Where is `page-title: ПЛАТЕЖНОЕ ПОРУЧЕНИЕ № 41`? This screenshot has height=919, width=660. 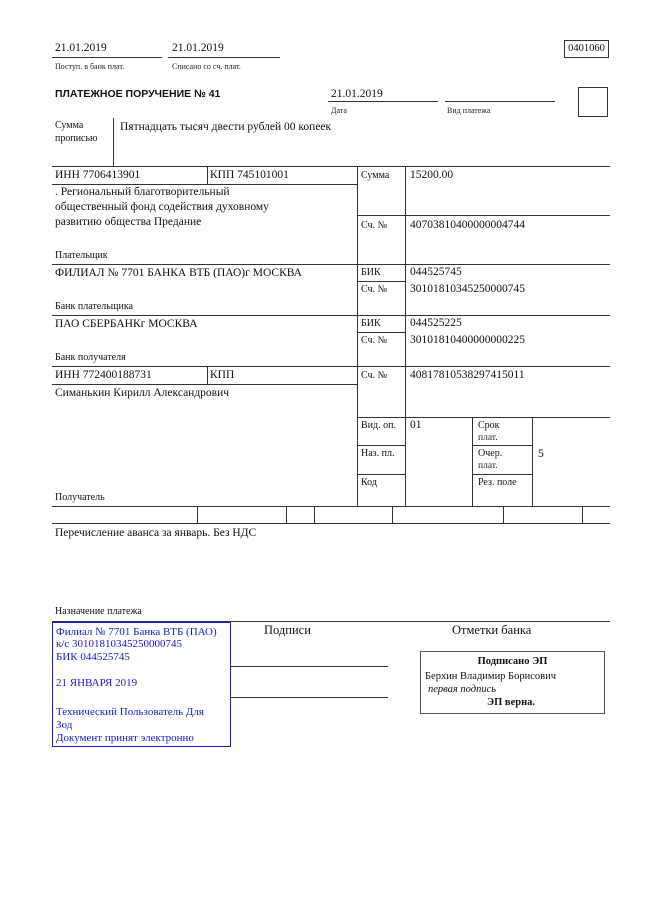
page-title: ПЛАТЕЖНОЕ ПОРУЧЕНИЕ № 41 is located at coordinates (138, 94).